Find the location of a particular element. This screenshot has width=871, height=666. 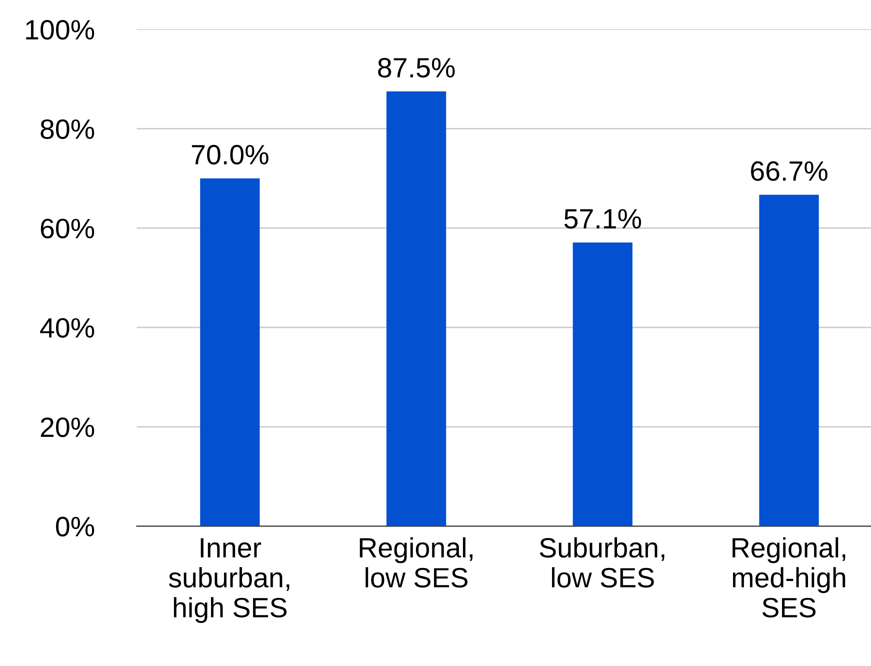

y-tick-label: 40% is located at coordinates (67, 328).